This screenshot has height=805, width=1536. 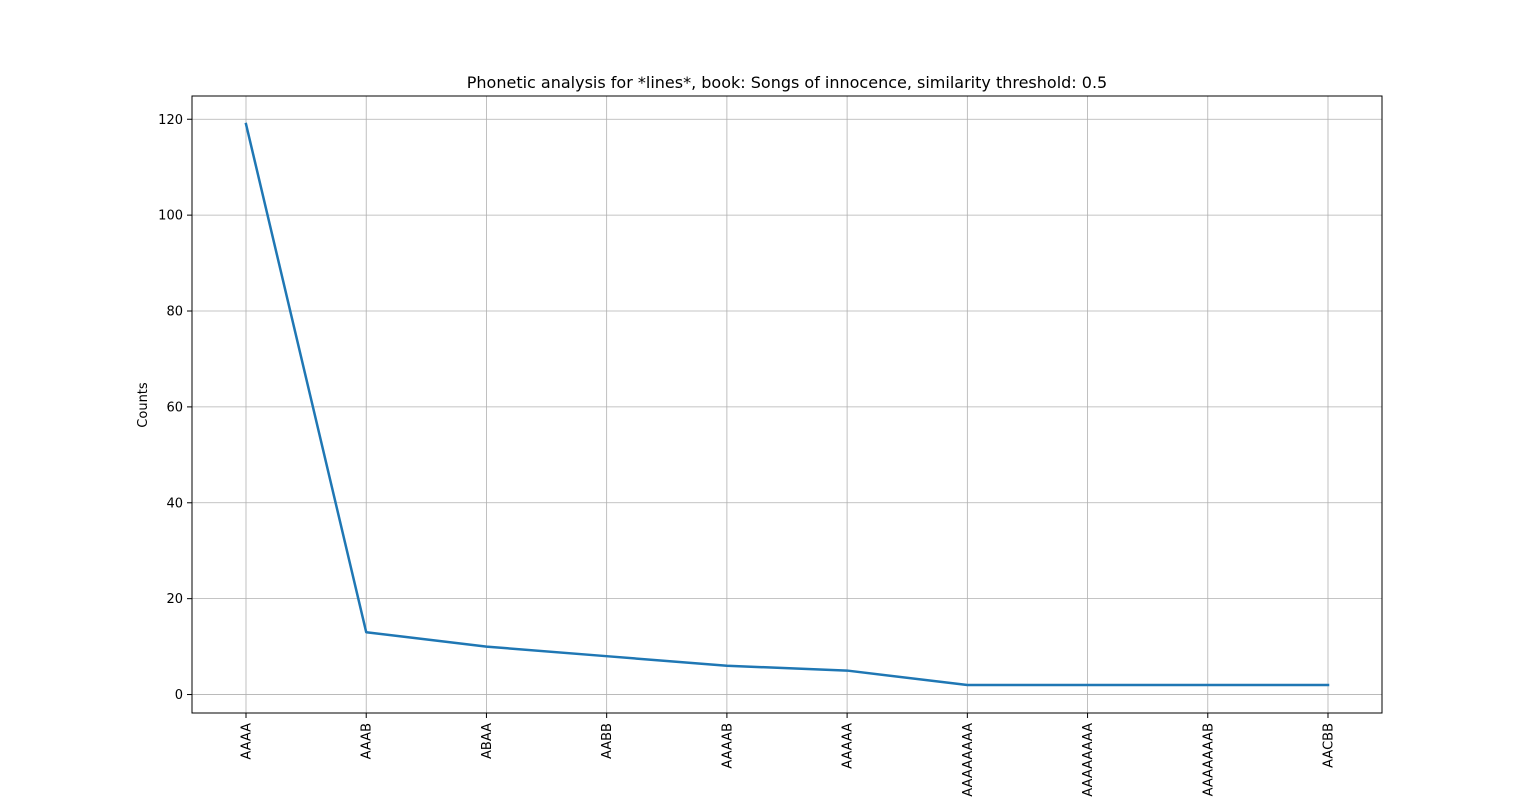 I want to click on y-axis-label: Counts, so click(x=143, y=405).